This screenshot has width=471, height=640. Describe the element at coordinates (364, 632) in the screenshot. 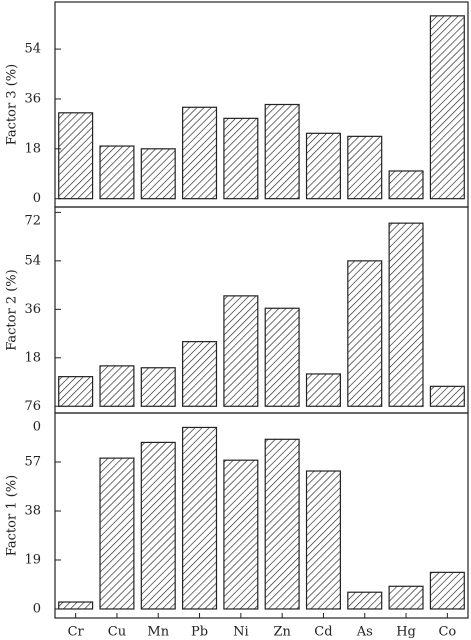

I see `x-tick-label: As` at that location.